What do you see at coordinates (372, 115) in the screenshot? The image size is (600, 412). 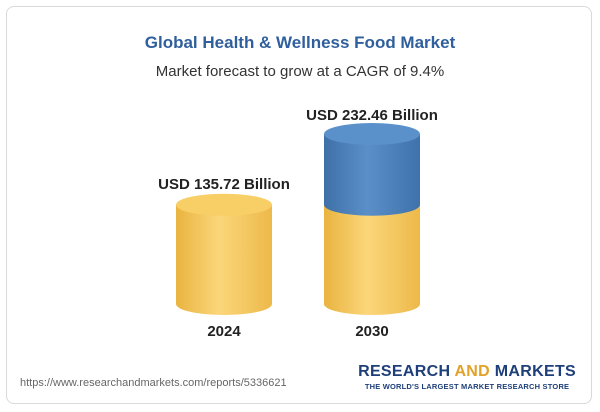 I see `data-label-2030: USD 232.46 Billion` at bounding box center [372, 115].